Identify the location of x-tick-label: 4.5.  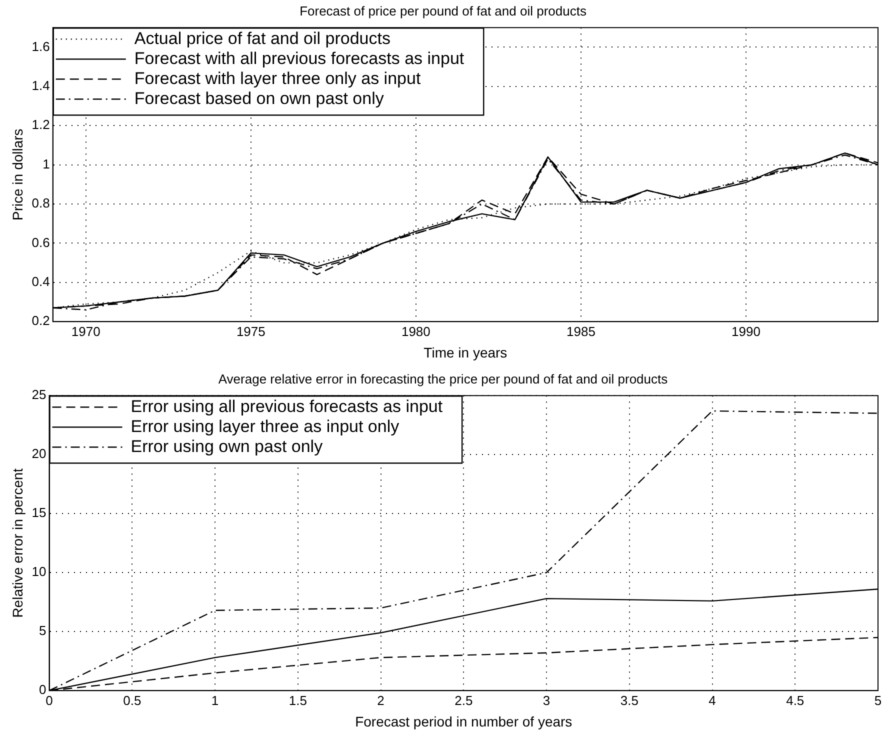
(795, 700).